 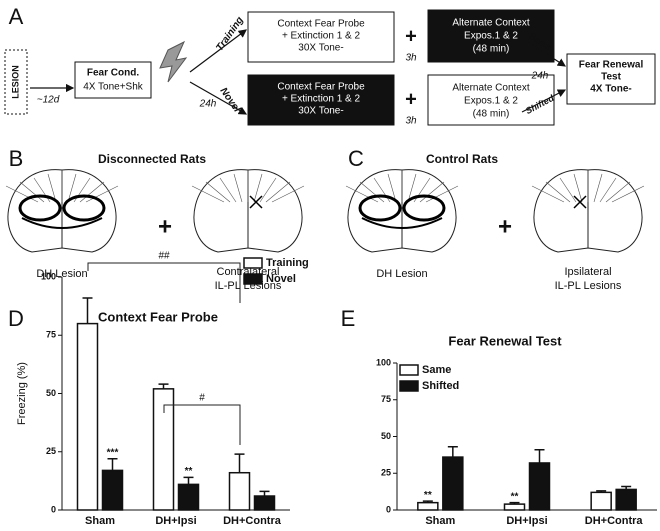 What do you see at coordinates (48, 100) in the screenshot?
I see `delay-label: ~12d` at bounding box center [48, 100].